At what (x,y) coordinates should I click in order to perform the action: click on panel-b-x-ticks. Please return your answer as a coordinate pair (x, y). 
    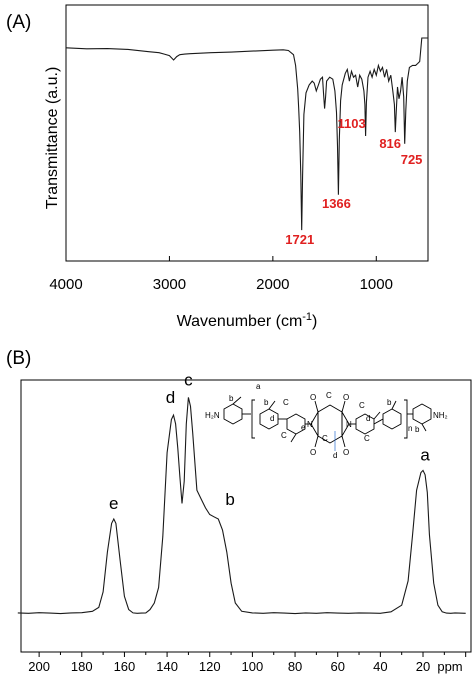
    Looking at the image, I should click on (252, 654).